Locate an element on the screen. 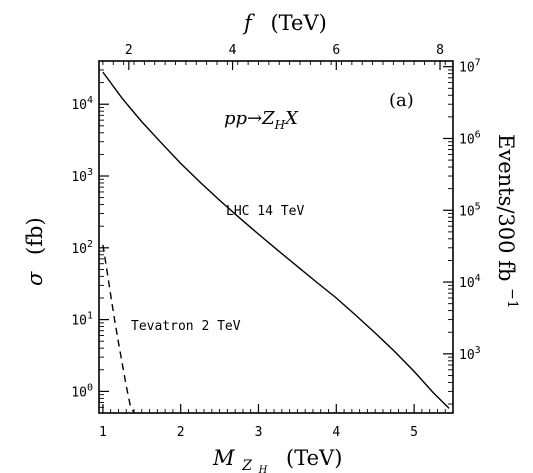 This screenshot has height=473, width=533. y-tick-label: 10⁴ is located at coordinates (82, 104).